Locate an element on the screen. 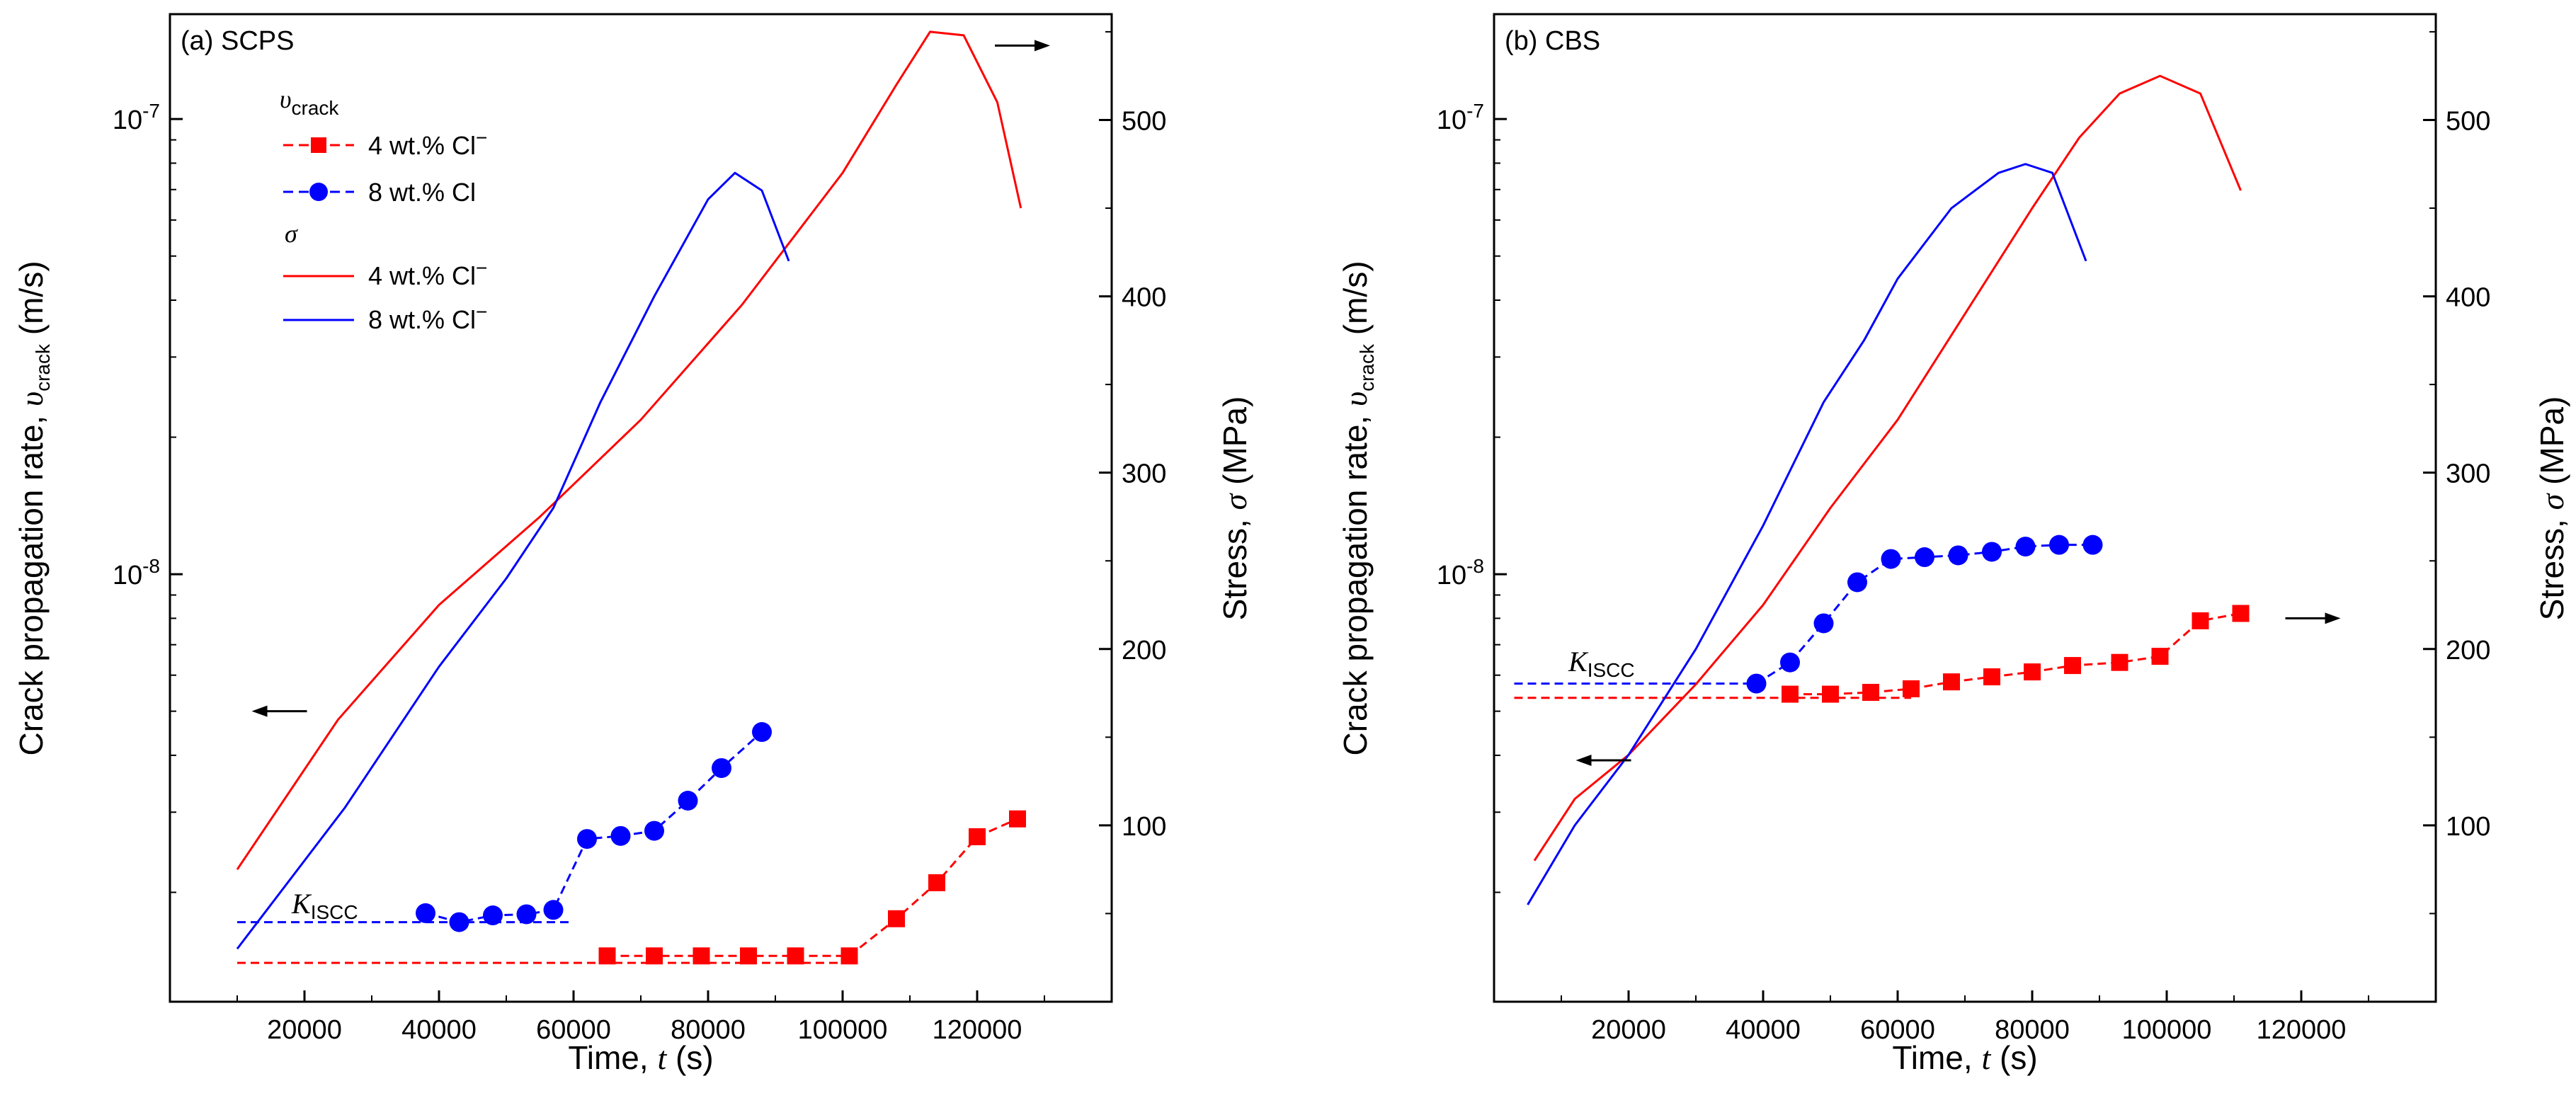 The width and height of the screenshot is (2576, 1098). y-left-label-a: Crack propagation rate, υcrack (m/s) is located at coordinates (33, 508).